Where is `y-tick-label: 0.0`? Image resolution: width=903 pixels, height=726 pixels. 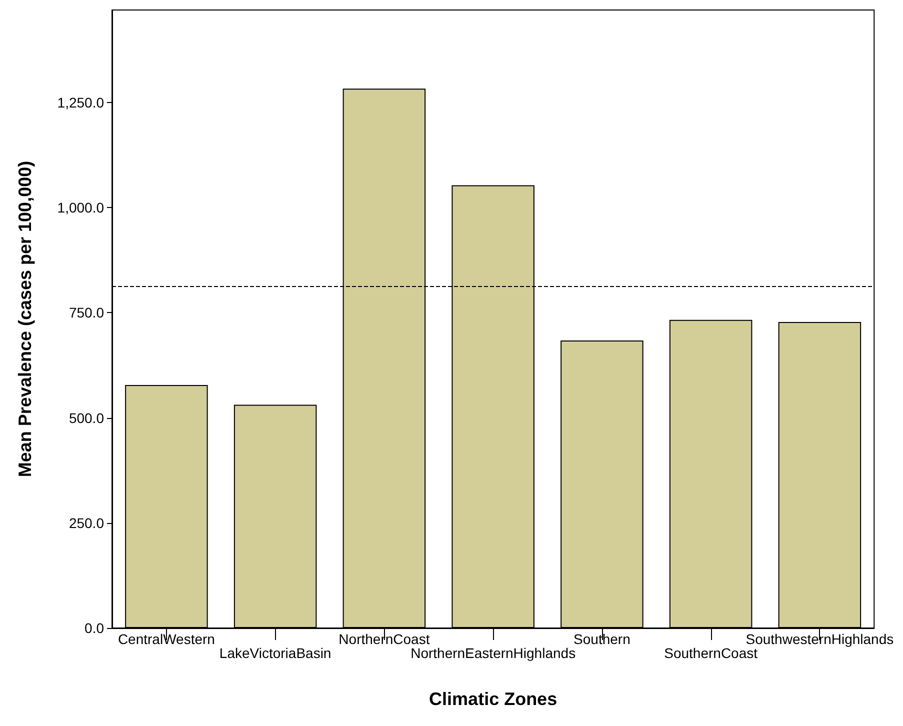
y-tick-label: 0.0 is located at coordinates (94, 628).